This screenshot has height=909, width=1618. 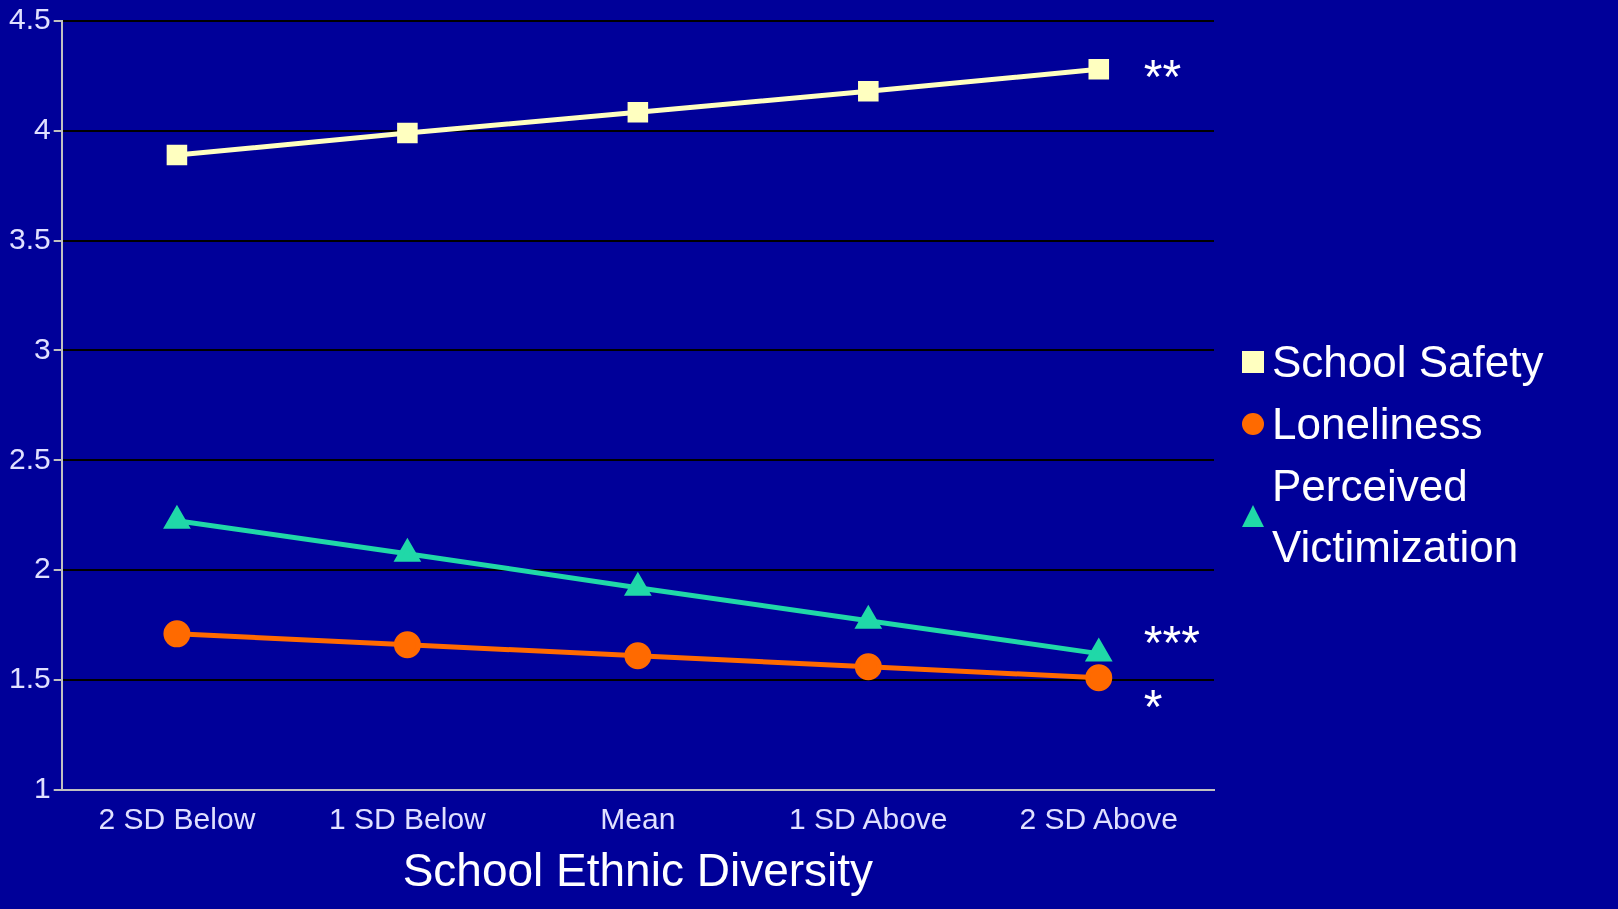 I want to click on legend-label: School Safety, so click(x=1408, y=362).